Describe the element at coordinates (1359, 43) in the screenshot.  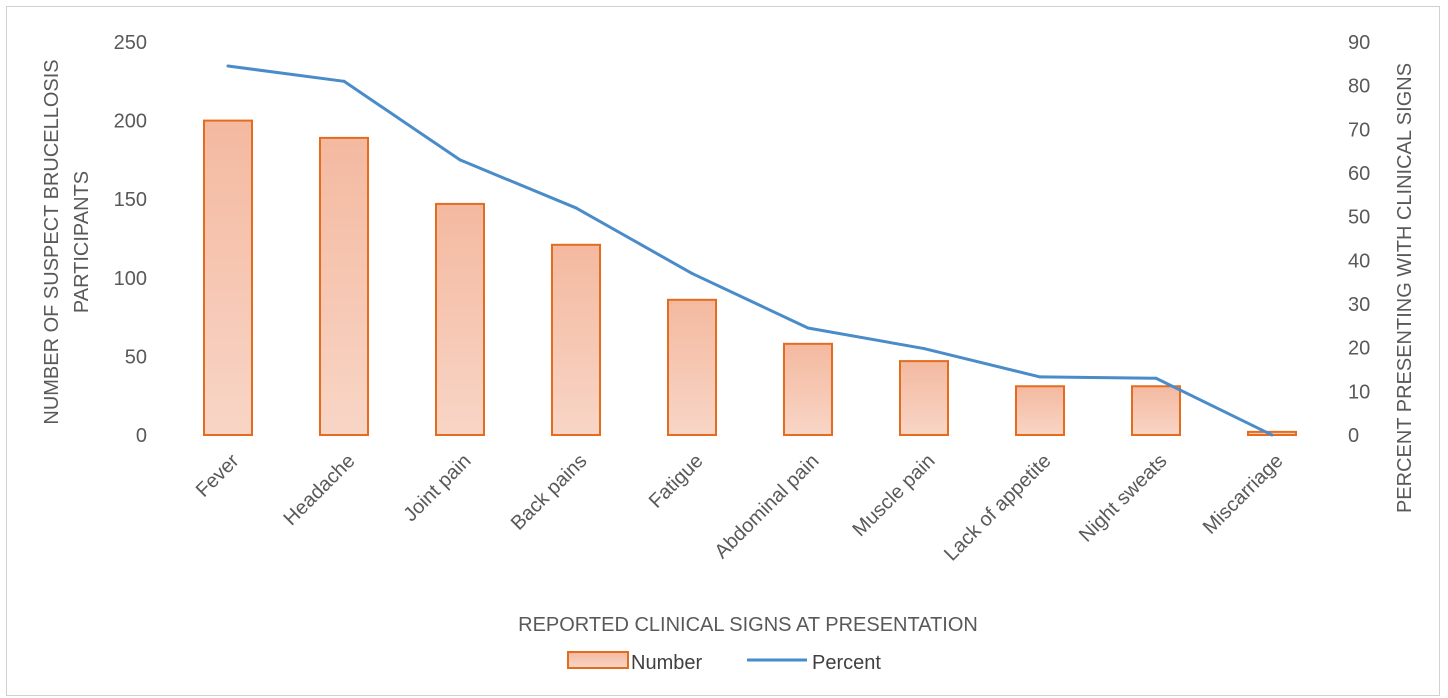
I see `right-tick-label: 90` at that location.